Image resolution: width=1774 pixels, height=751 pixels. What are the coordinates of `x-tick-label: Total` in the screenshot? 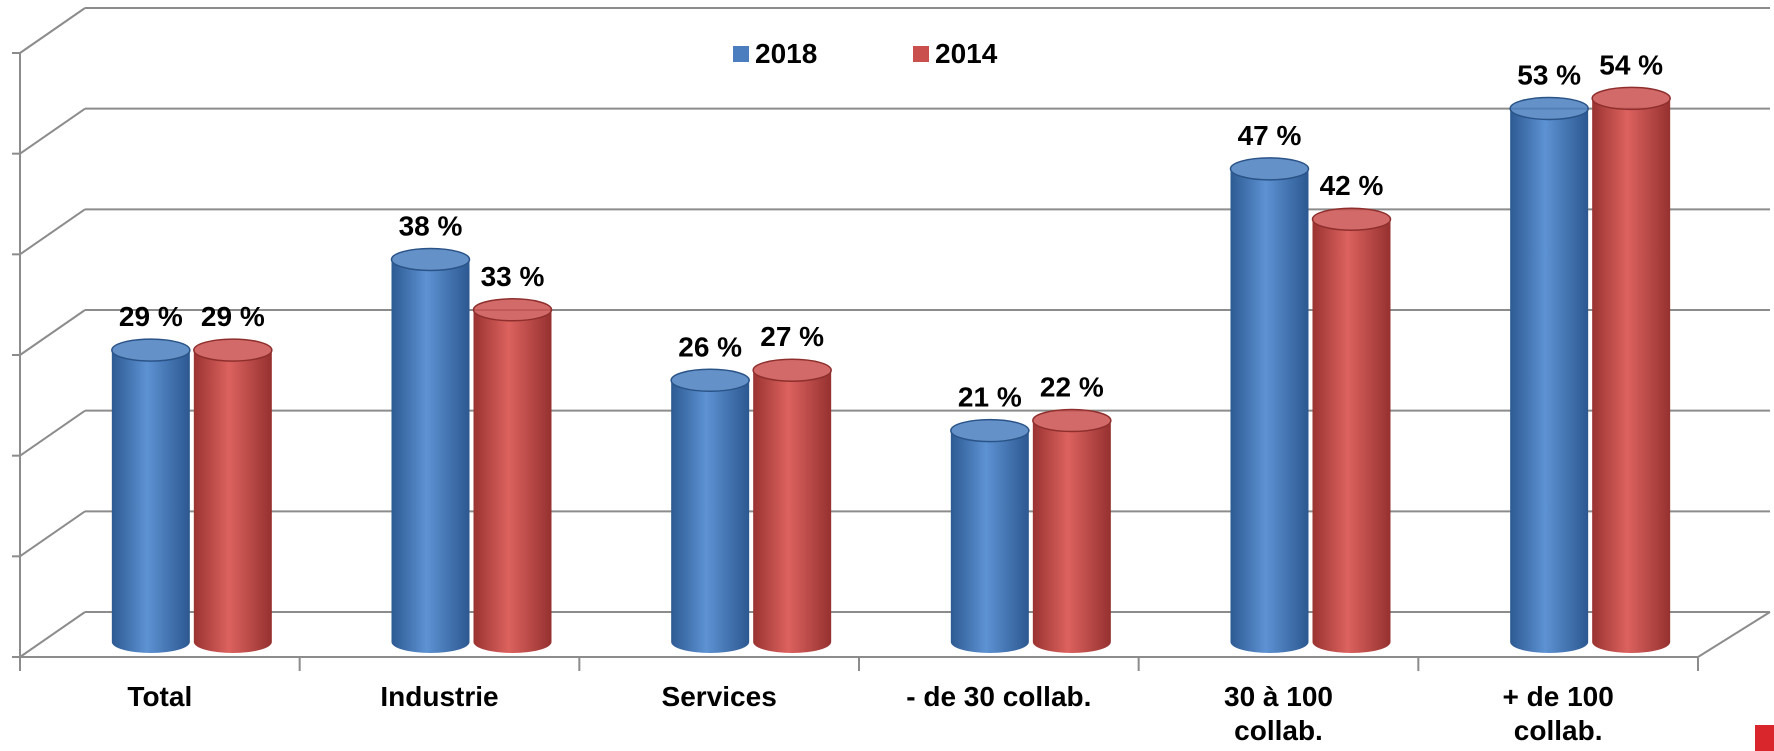 It's located at (160, 696).